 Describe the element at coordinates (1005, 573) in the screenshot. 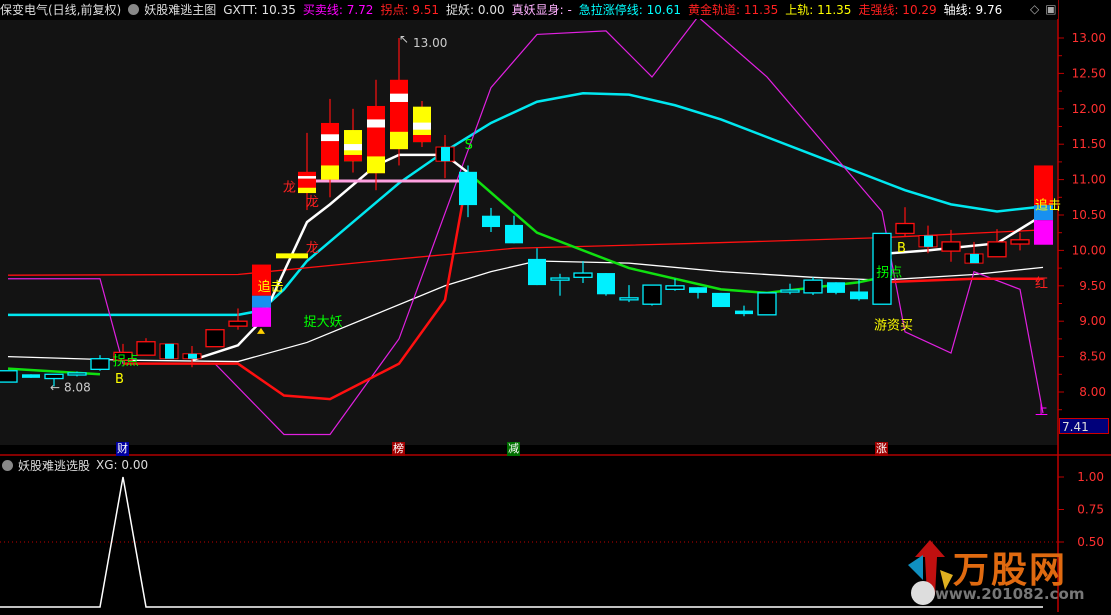

I see `logo: 万股网 www.201082.com` at that location.